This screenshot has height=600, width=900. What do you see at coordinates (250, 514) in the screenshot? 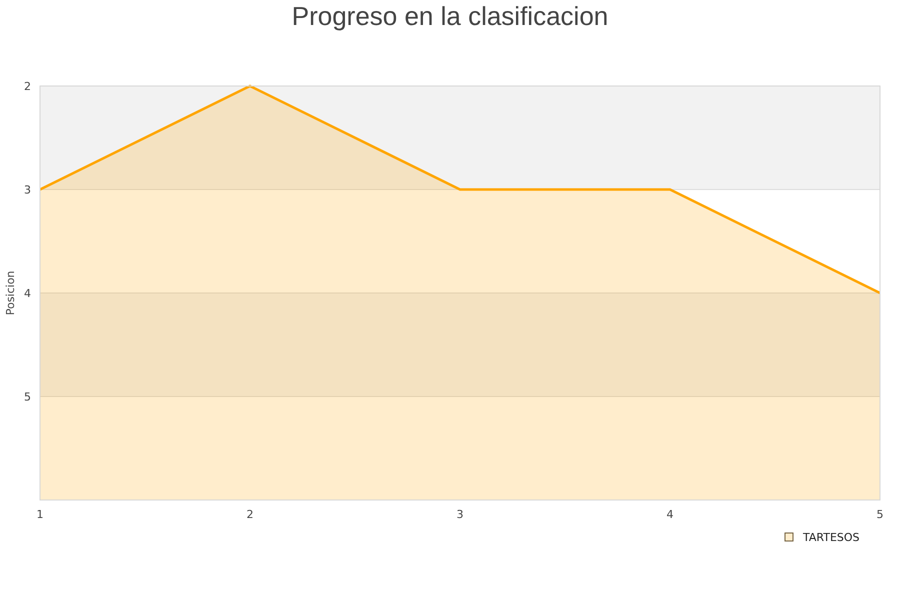
I see `x-tick-label: 2` at bounding box center [250, 514].